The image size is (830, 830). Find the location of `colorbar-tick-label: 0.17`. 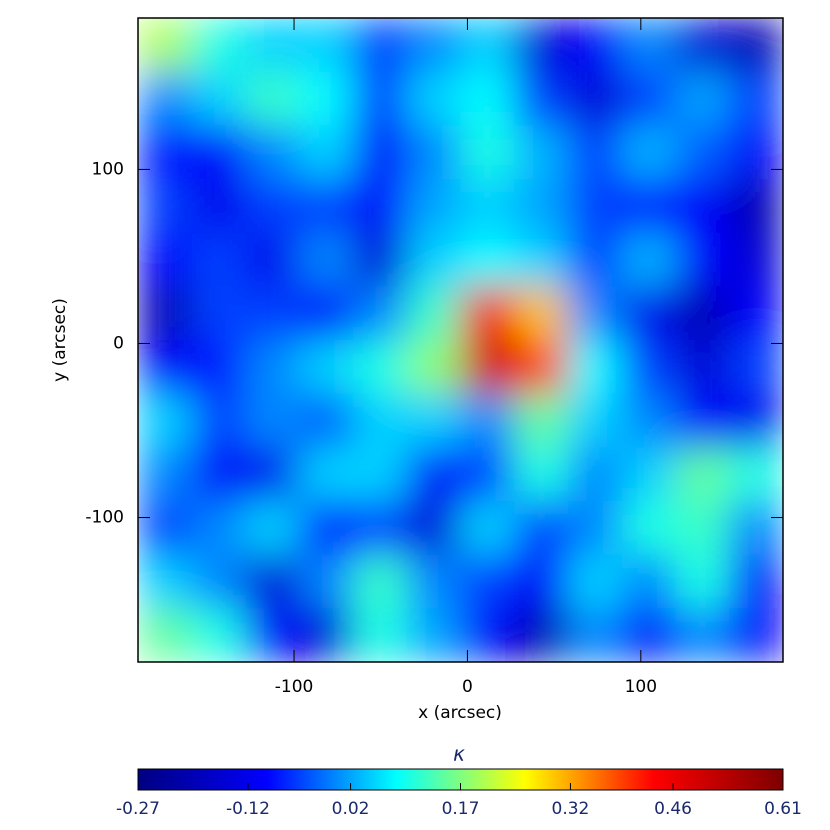

colorbar-tick-label: 0.17 is located at coordinates (461, 809).